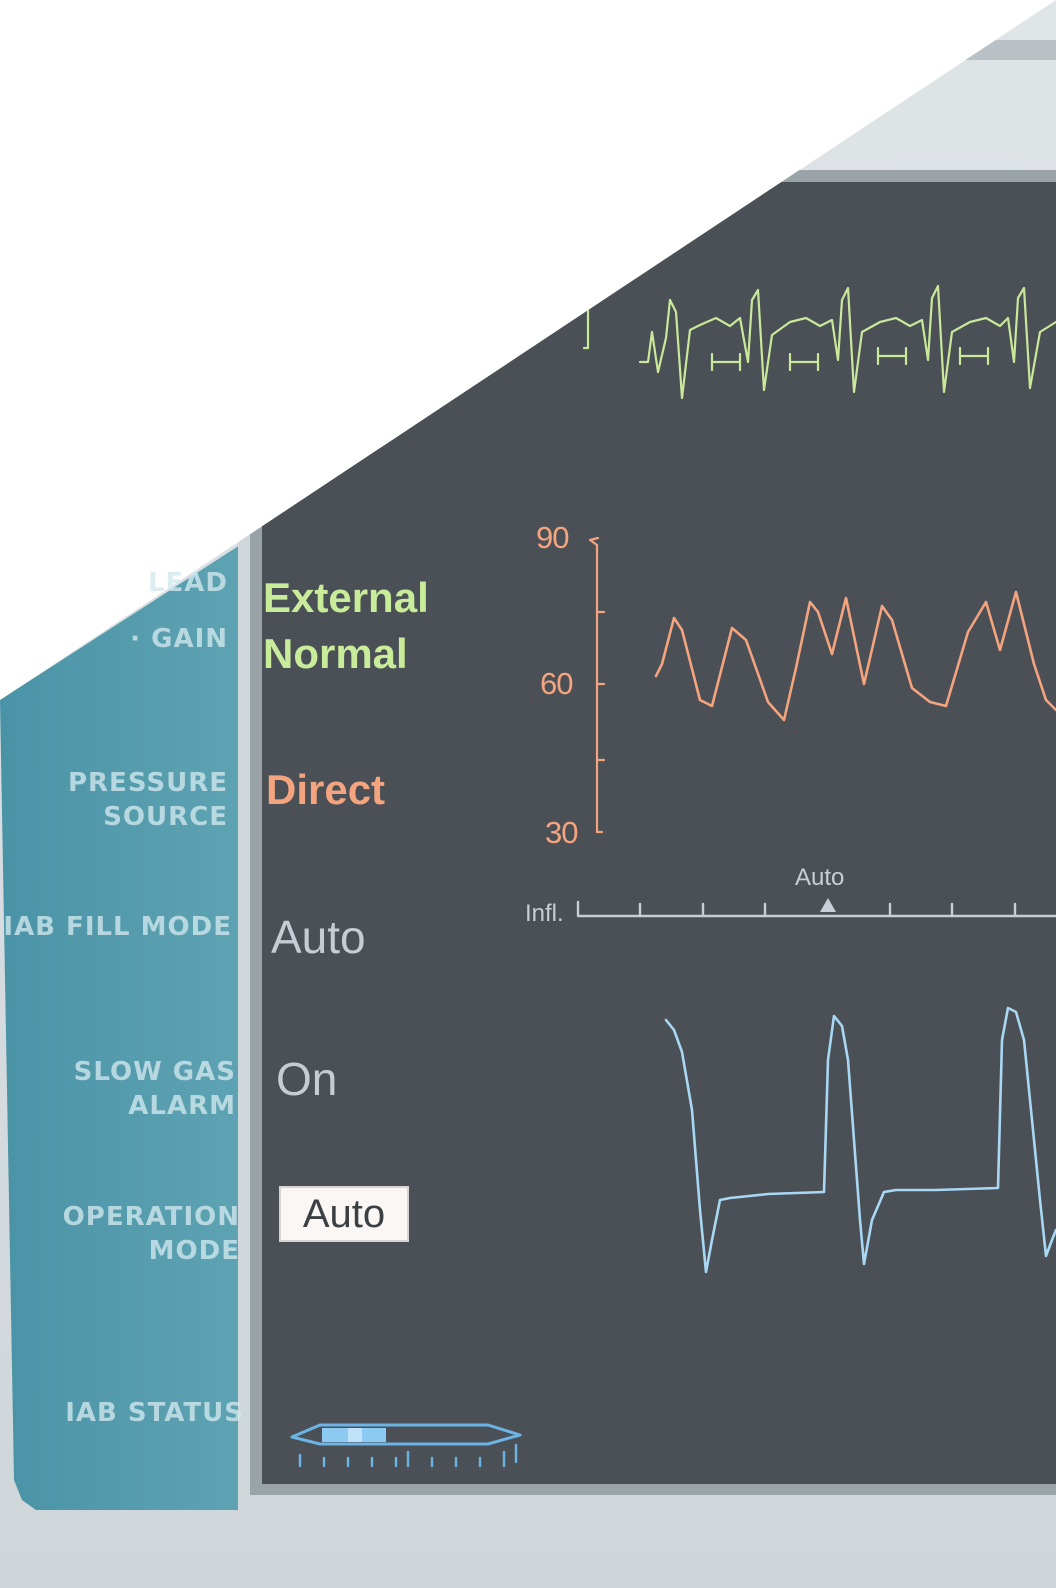 This screenshot has height=1588, width=1056. Describe the element at coordinates (828, 905) in the screenshot. I see `timing-marker-triangle` at that location.